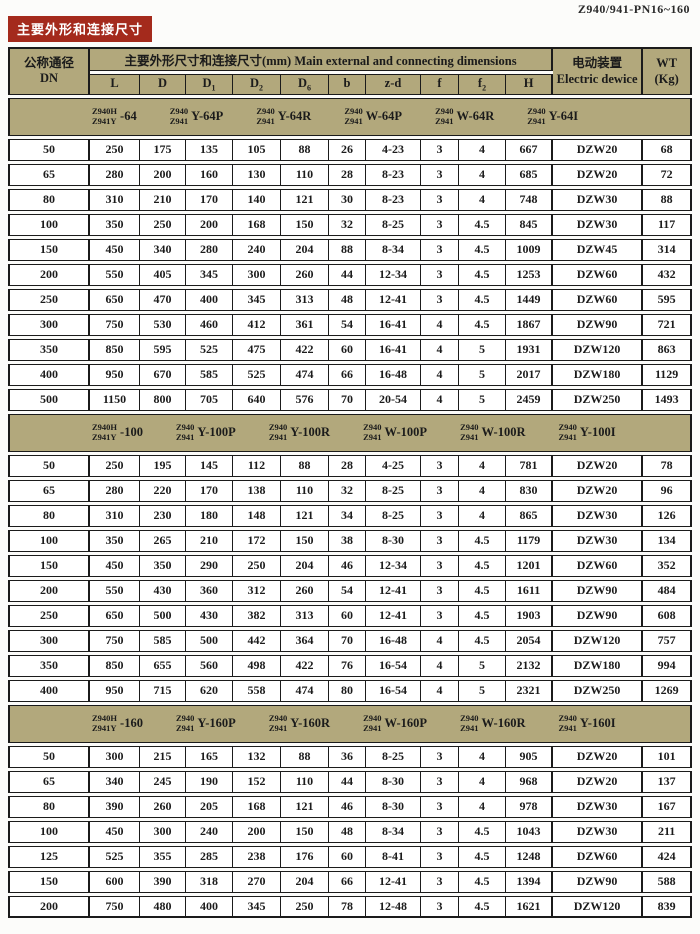 This screenshot has width=700, height=934. I want to click on dn-label-en: DN, so click(49, 78).